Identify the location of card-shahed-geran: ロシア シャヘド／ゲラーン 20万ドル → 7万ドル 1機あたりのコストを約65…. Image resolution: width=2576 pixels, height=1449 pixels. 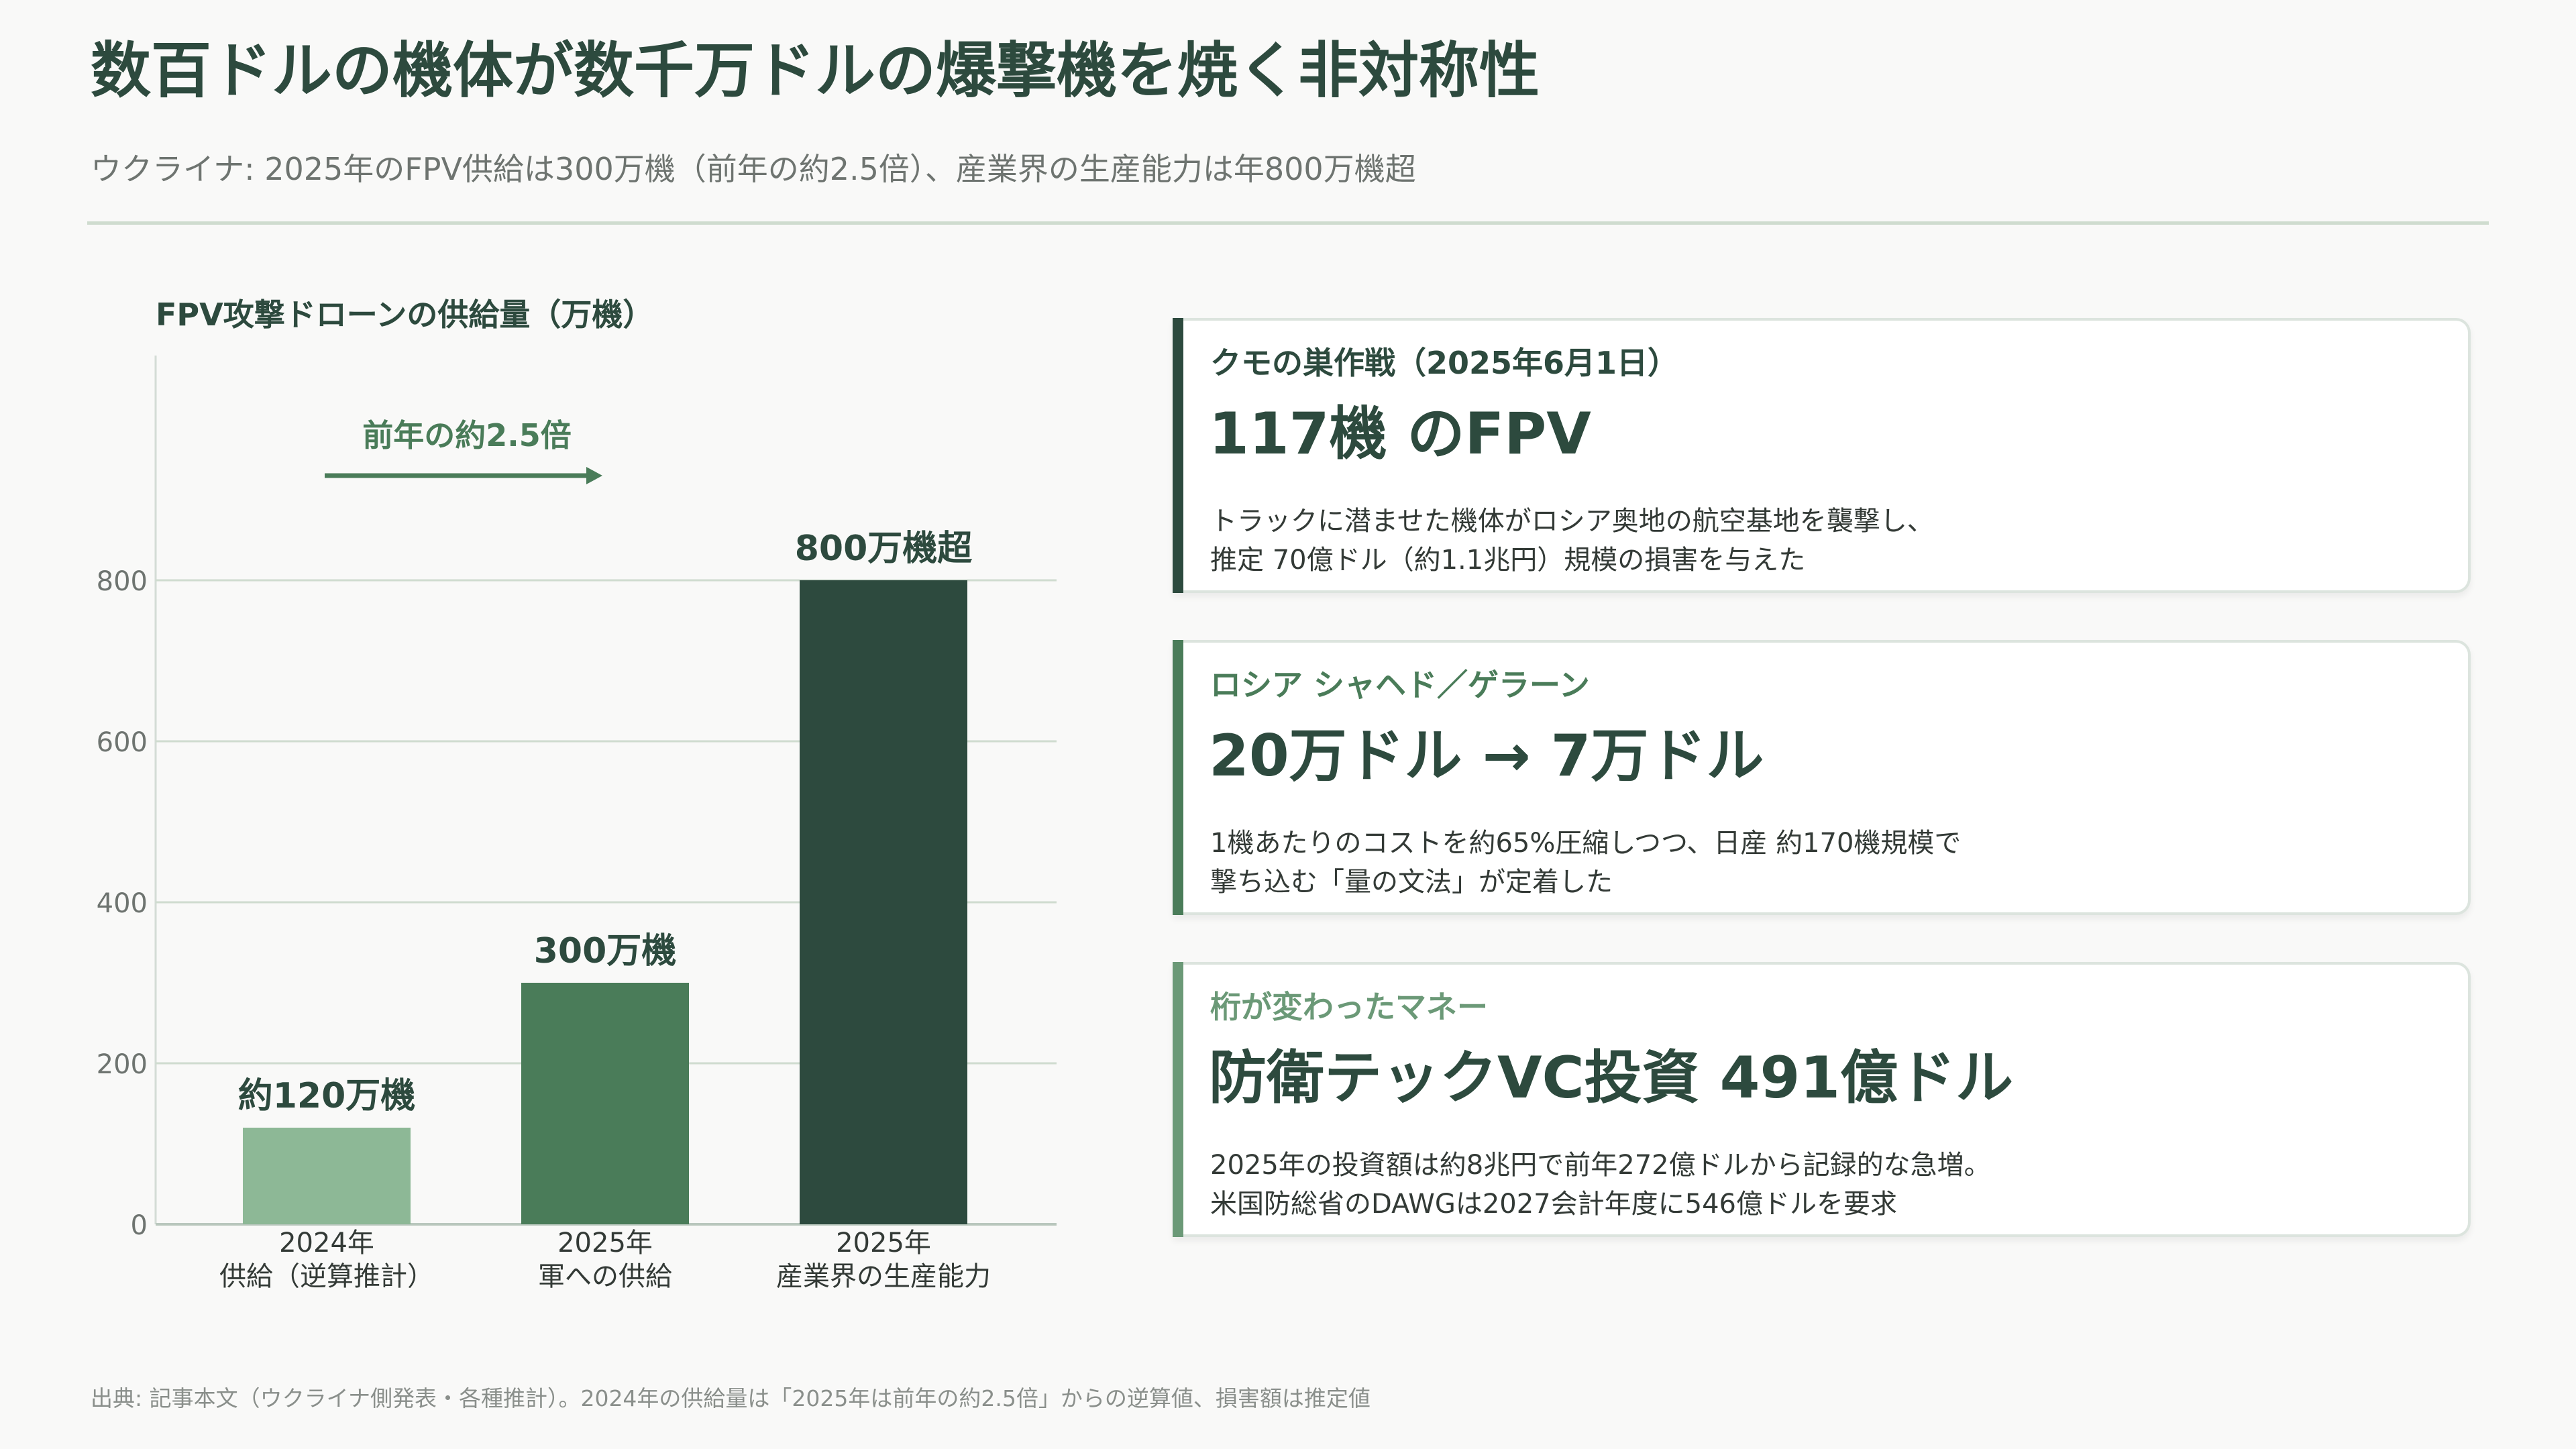
(1822, 777).